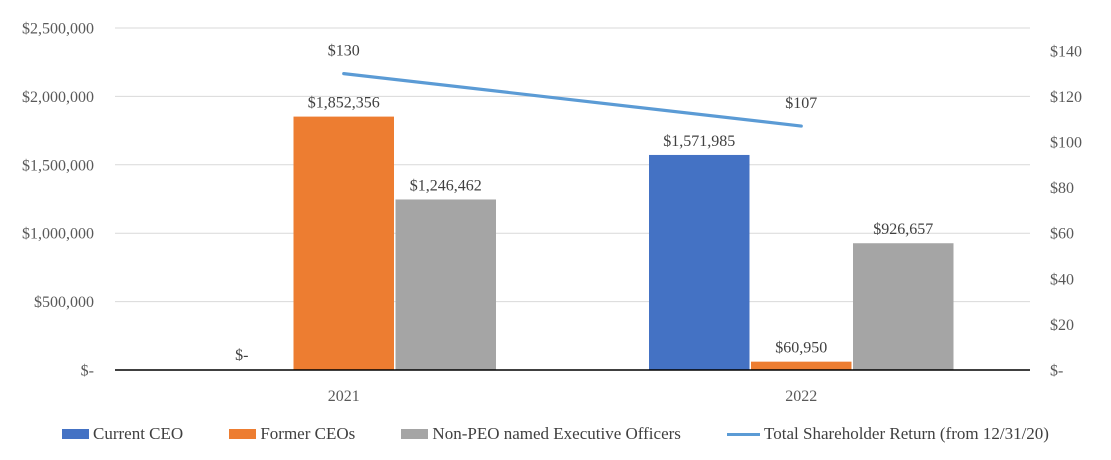 This screenshot has width=1111, height=460. I want to click on legend-item-total-shareholder-return: Total Shareholder Return (from 12/31/20), so click(888, 434).